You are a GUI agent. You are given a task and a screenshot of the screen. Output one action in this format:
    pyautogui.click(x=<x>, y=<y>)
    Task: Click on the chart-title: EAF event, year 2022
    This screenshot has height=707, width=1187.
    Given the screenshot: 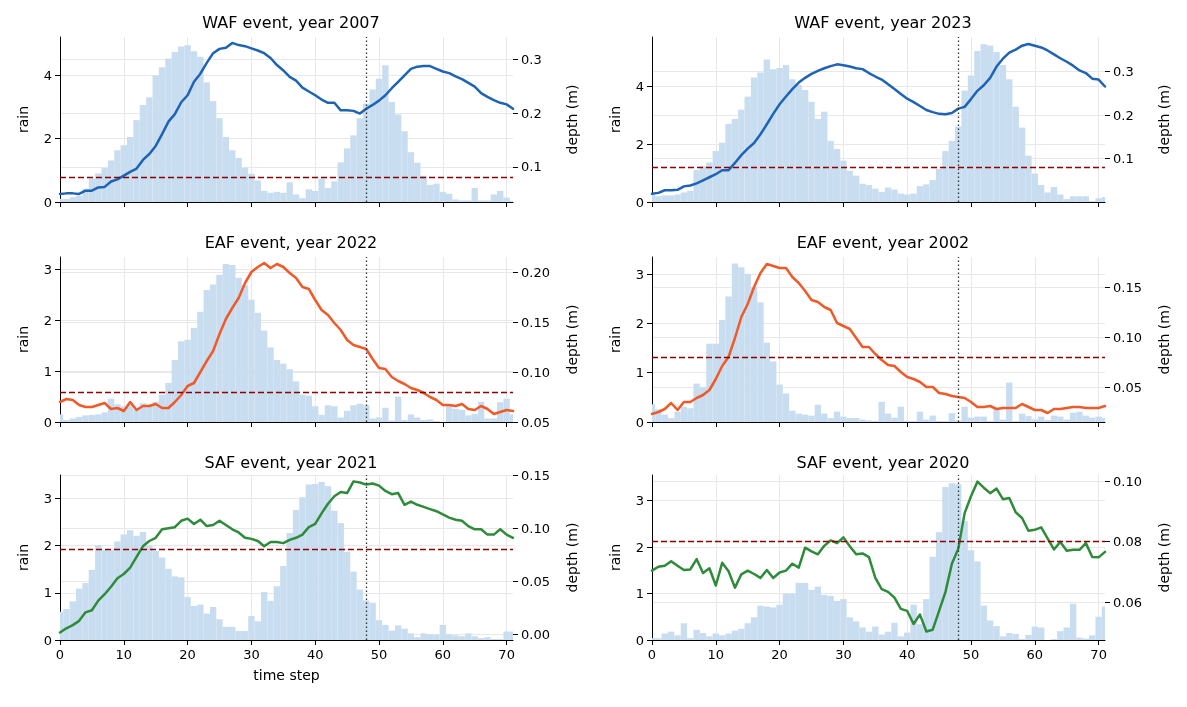 What is the action you would take?
    pyautogui.click(x=291, y=242)
    